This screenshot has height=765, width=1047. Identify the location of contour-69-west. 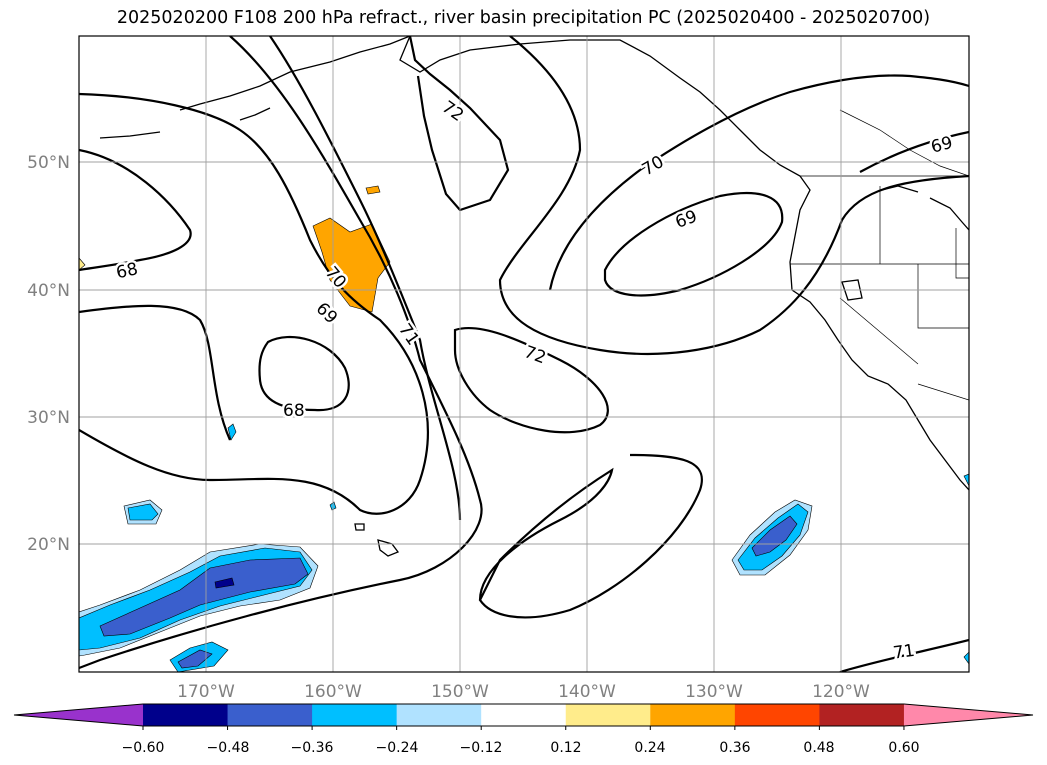
(135, 210).